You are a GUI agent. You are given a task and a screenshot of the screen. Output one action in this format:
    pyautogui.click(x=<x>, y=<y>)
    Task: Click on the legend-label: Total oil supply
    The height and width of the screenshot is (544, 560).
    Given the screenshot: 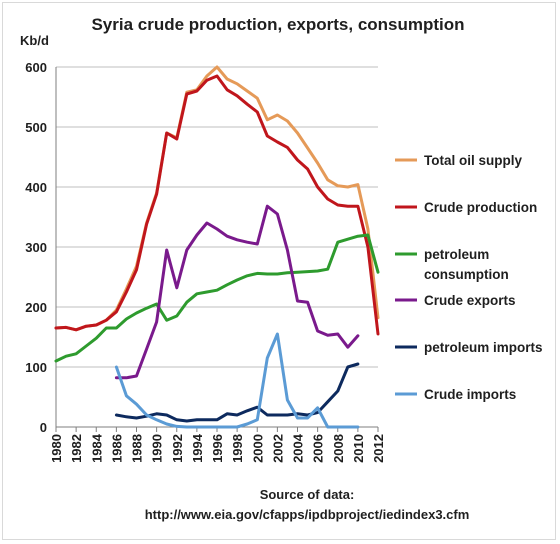 What is the action you would take?
    pyautogui.click(x=473, y=160)
    